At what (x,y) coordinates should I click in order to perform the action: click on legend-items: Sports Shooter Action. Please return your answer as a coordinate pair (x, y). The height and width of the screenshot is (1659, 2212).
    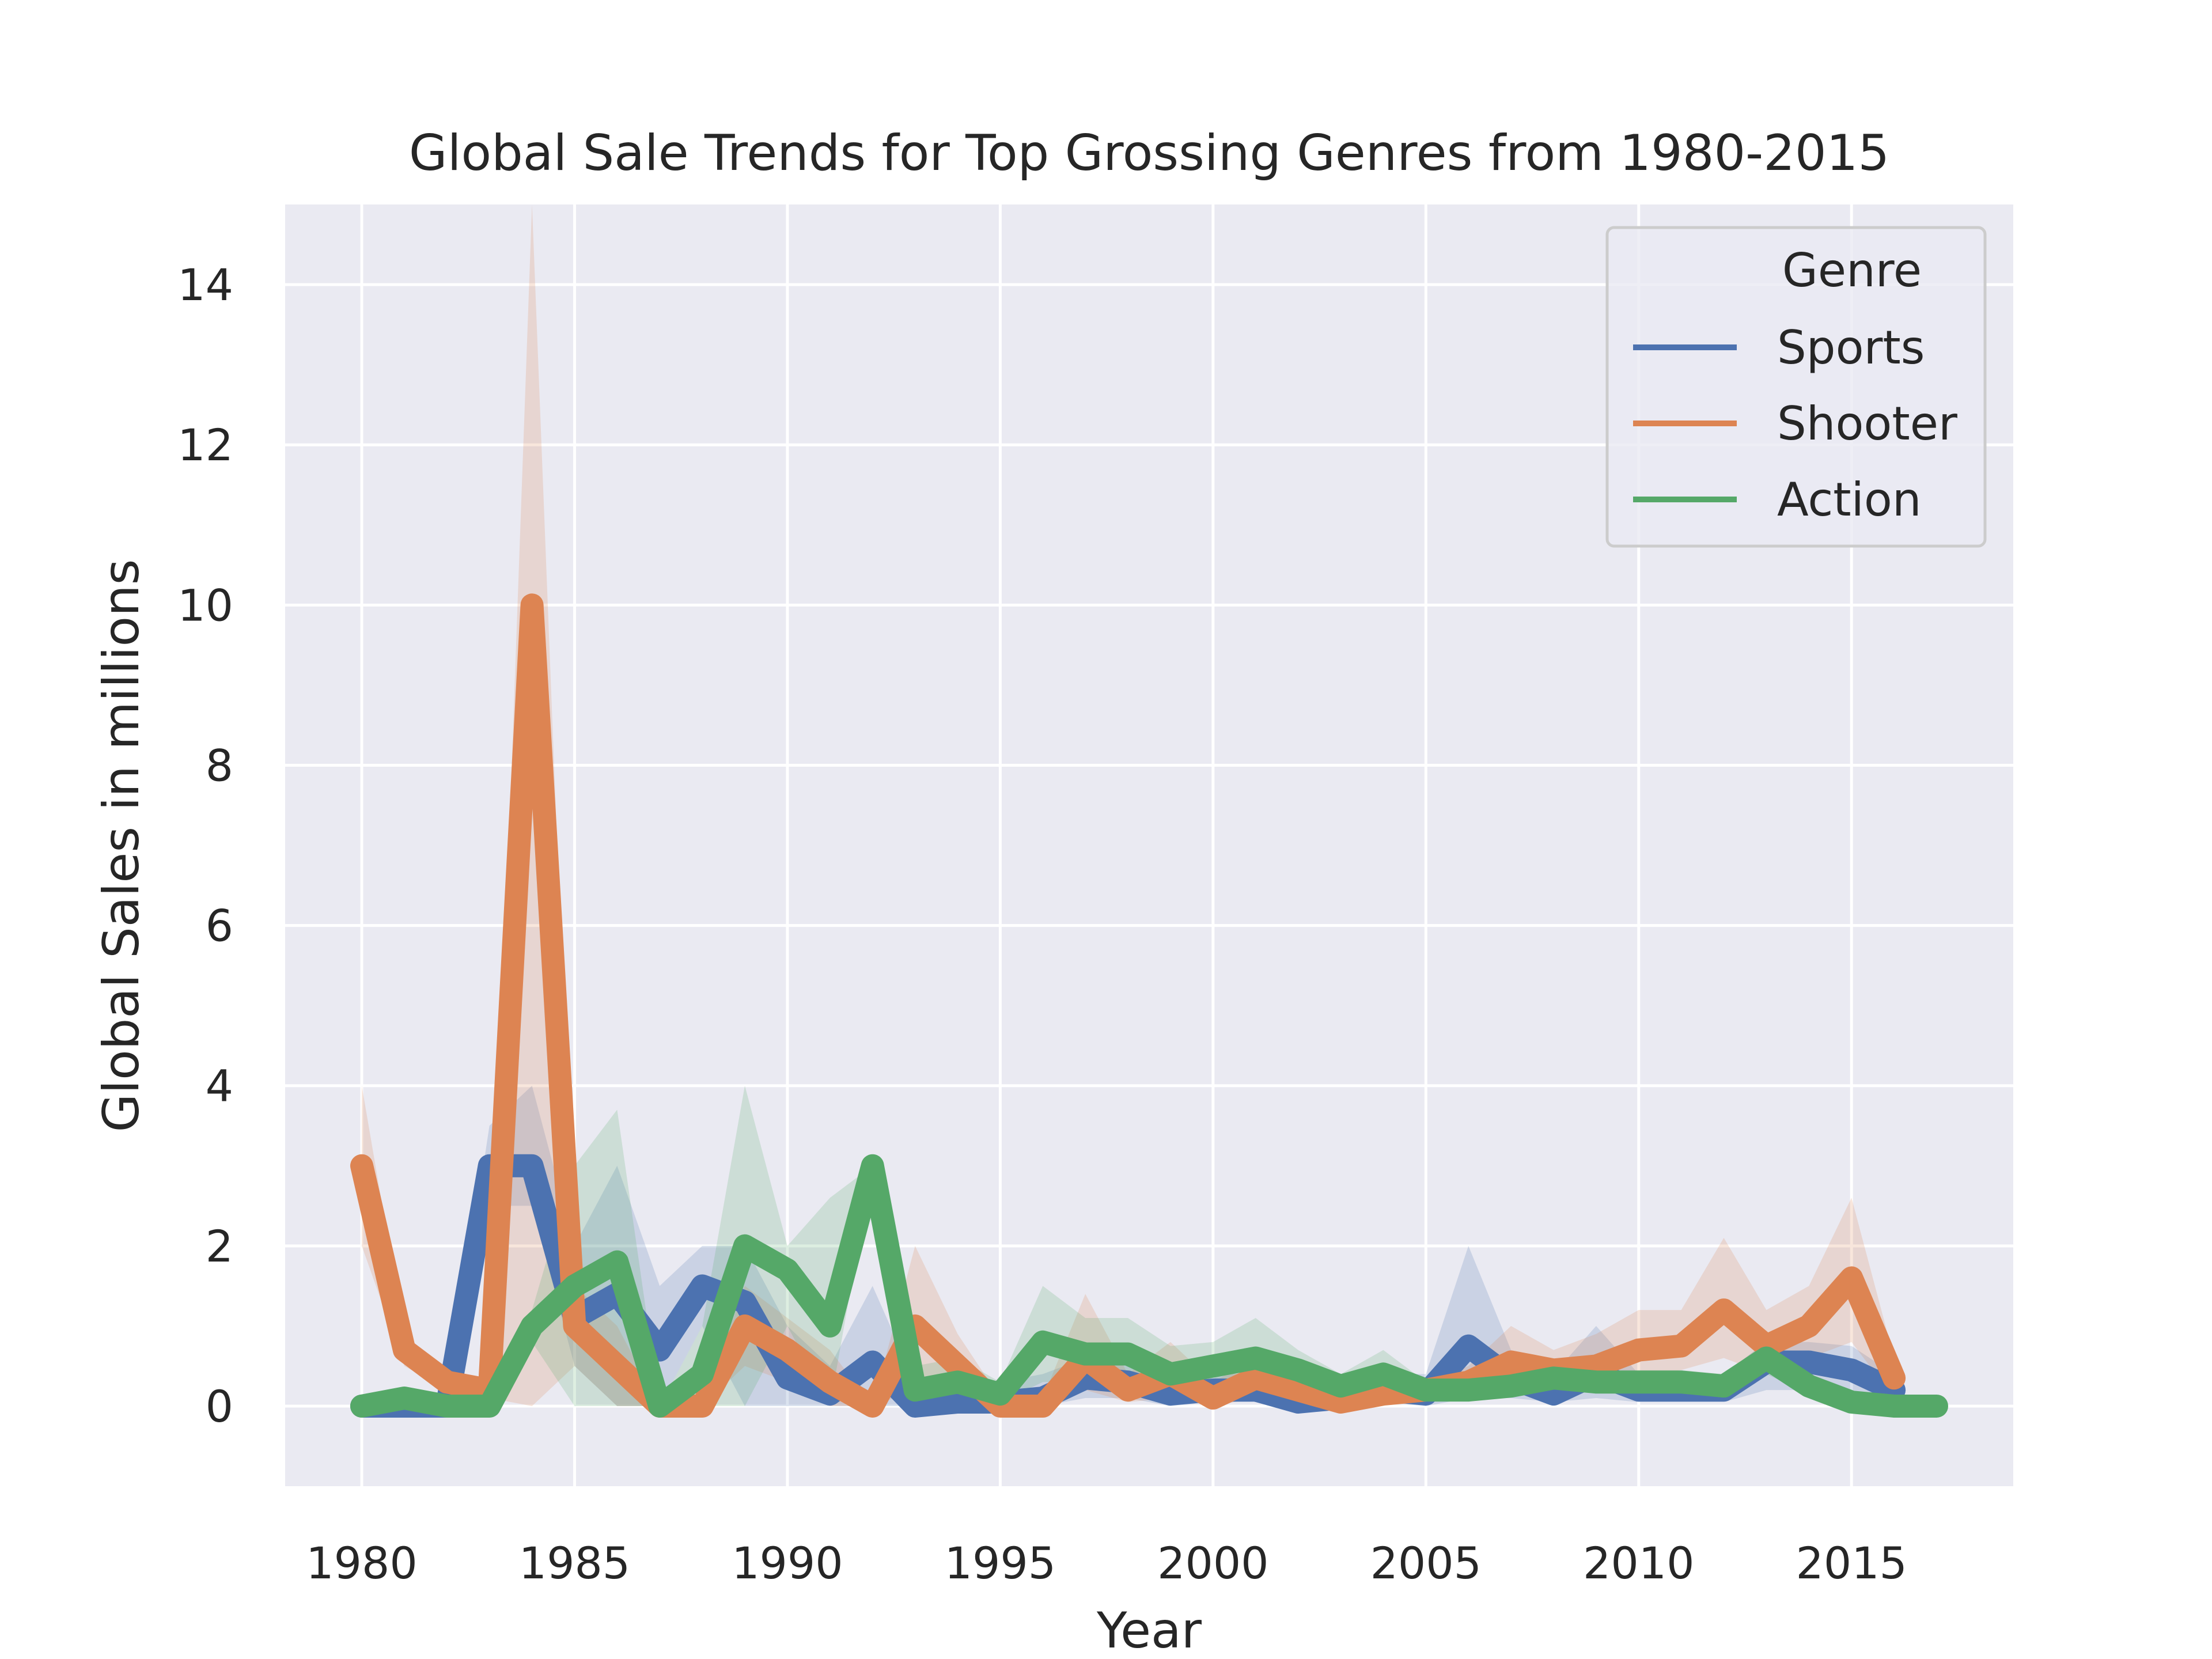
    Looking at the image, I should click on (1795, 424).